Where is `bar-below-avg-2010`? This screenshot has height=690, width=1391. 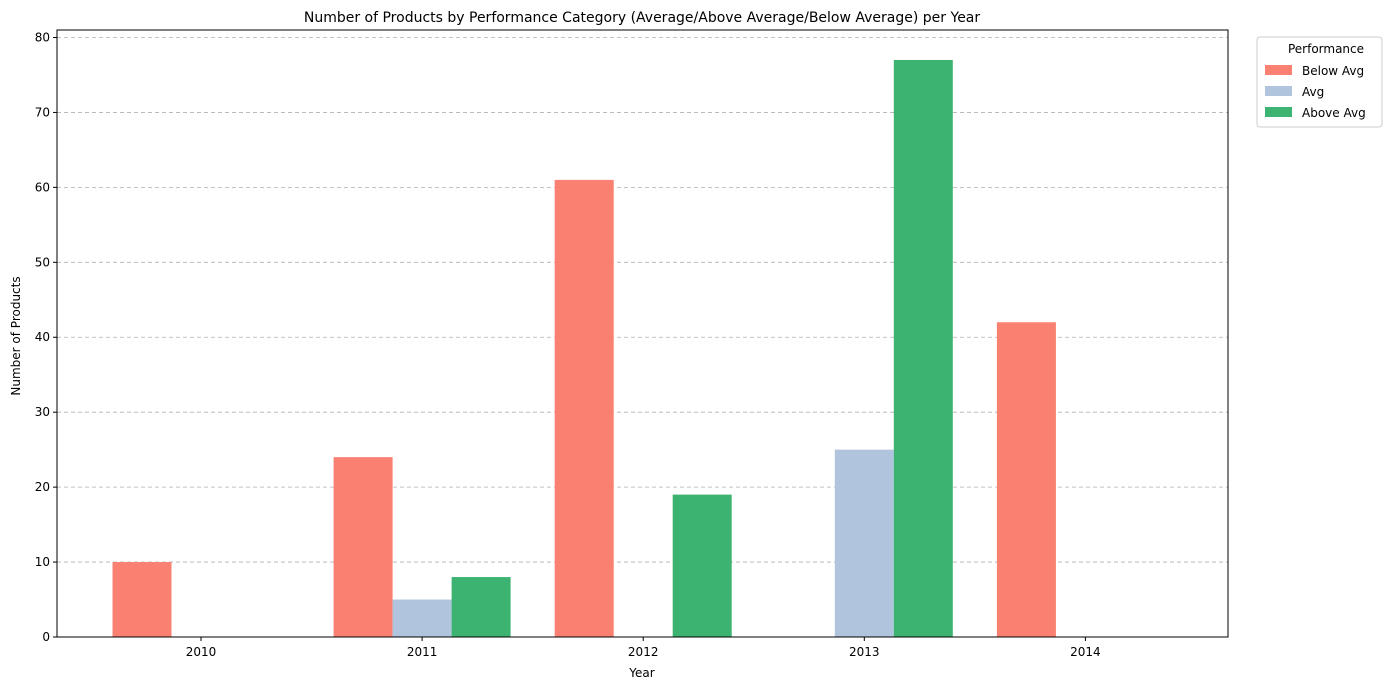 bar-below-avg-2010 is located at coordinates (142, 599).